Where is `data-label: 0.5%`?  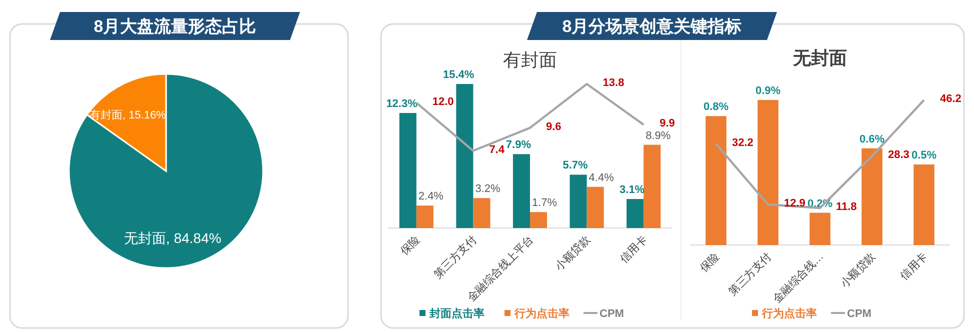 data-label: 0.5% is located at coordinates (924, 155).